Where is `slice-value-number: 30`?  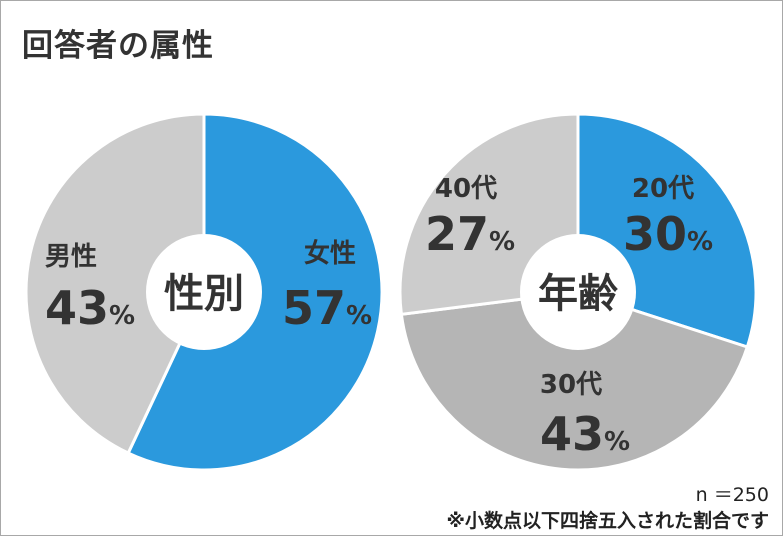 slice-value-number: 30 is located at coordinates (655, 234).